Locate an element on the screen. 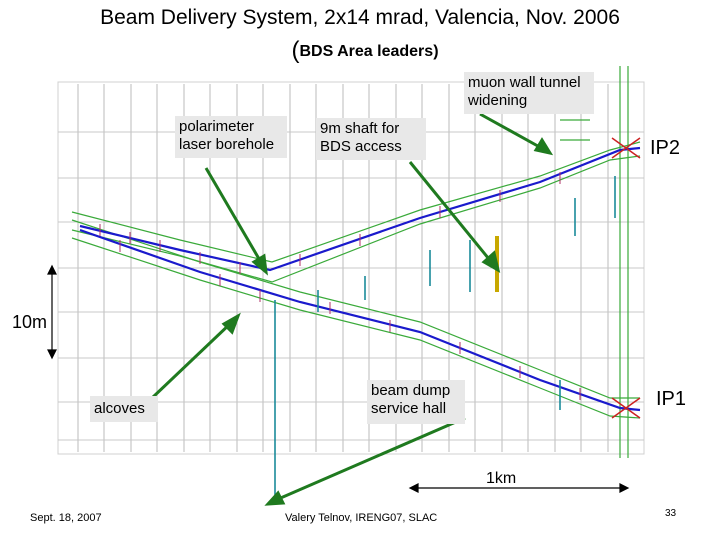 The height and width of the screenshot is (540, 720). arrow-muon-head is located at coordinates (543, 146).